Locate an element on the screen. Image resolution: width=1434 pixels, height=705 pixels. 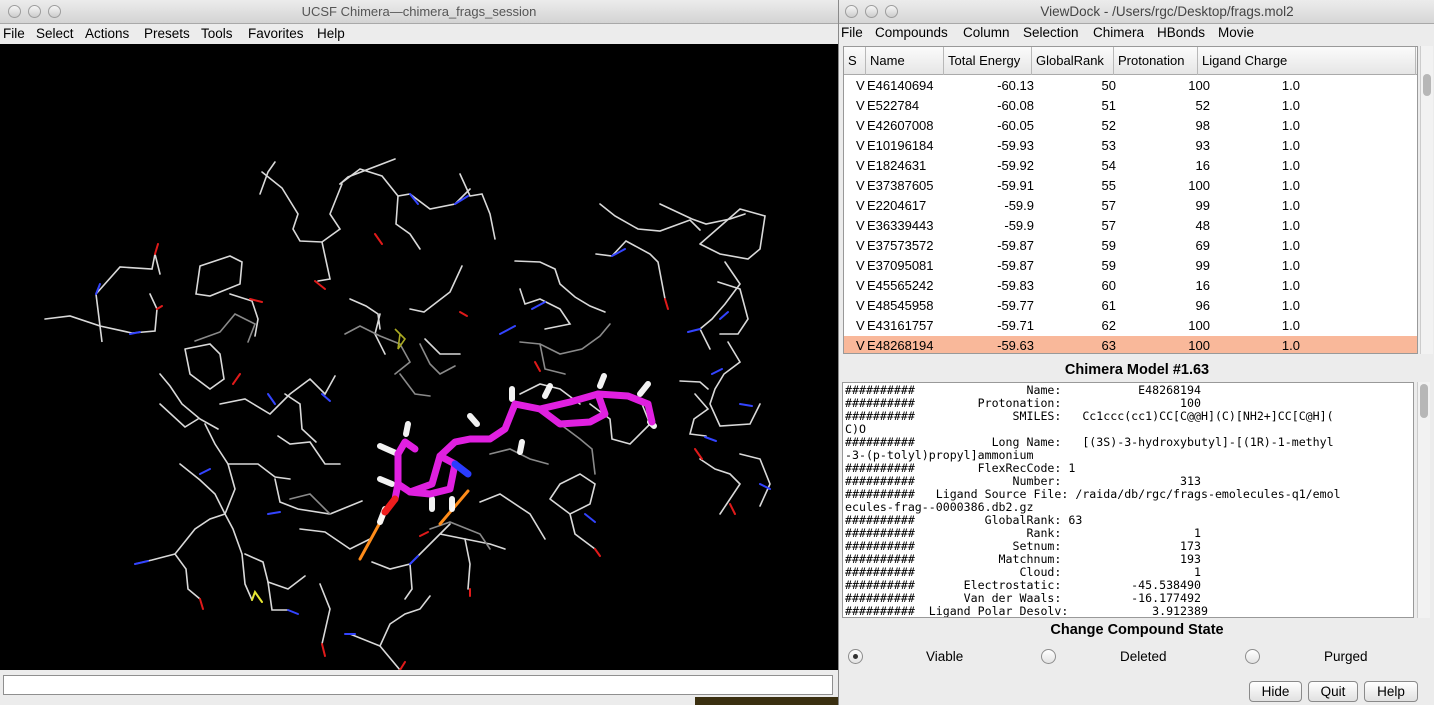
radio-deleted is located at coordinates (1048, 656).